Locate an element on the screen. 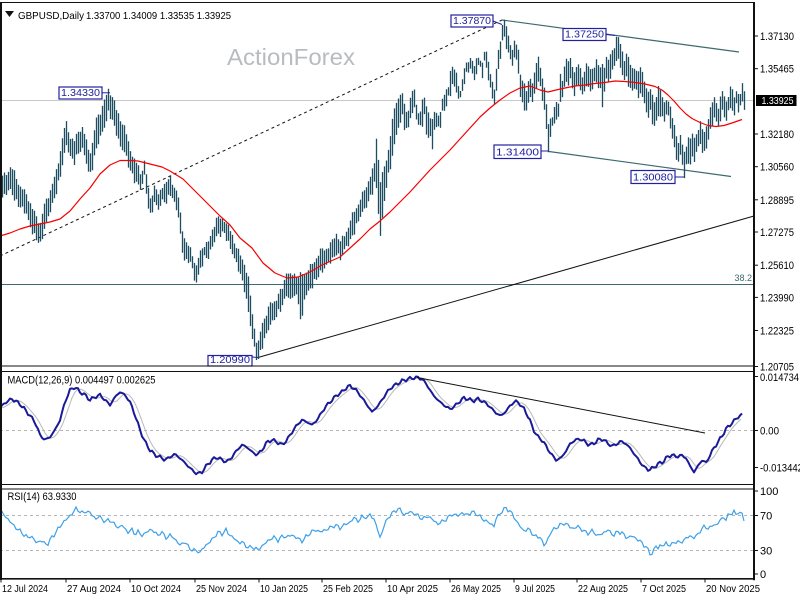 This screenshot has width=800, height=600. svg-text: 70 is located at coordinates (766, 517).